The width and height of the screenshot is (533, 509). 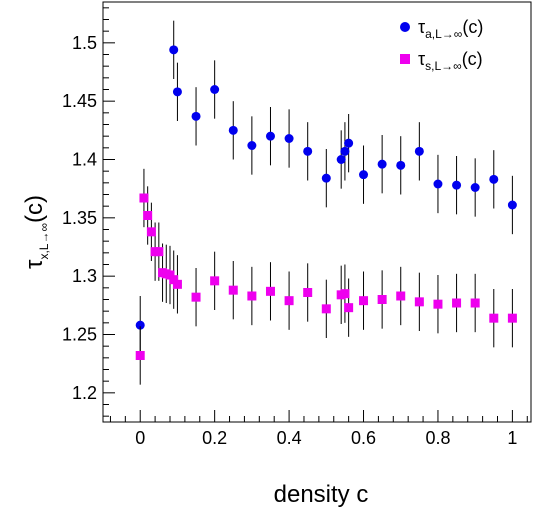 What do you see at coordinates (79, 335) in the screenshot?
I see `y-tick-label: 1.25` at bounding box center [79, 335].